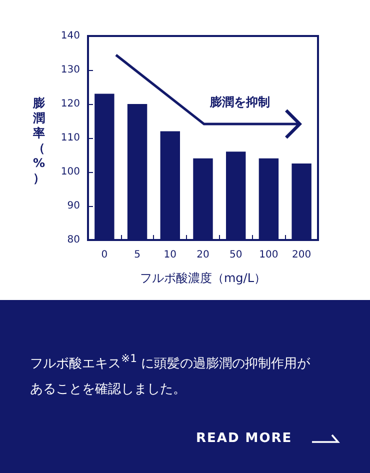 The width and height of the screenshot is (370, 473). Describe the element at coordinates (73, 206) in the screenshot. I see `y-tick-label: 90` at that location.